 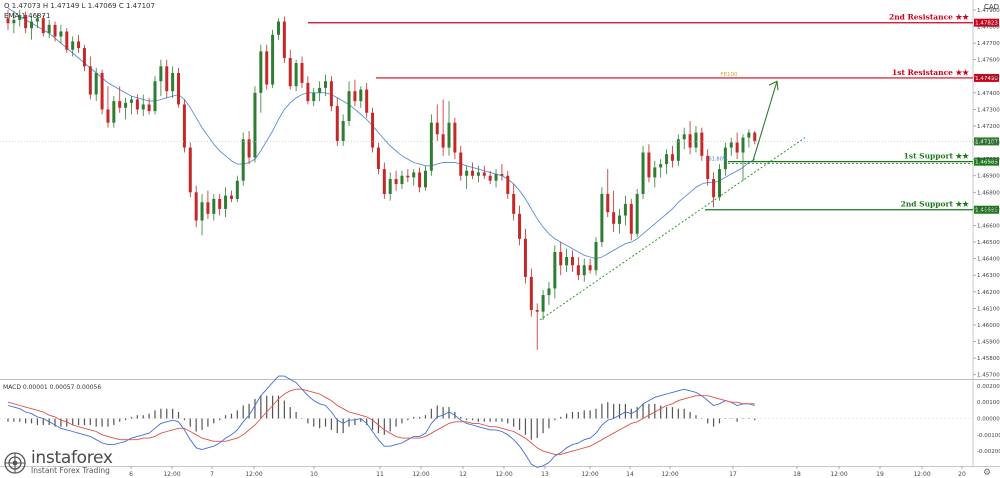 What do you see at coordinates (988, 177) in the screenshot?
I see `price-tick-label: 1.46900` at bounding box center [988, 177].